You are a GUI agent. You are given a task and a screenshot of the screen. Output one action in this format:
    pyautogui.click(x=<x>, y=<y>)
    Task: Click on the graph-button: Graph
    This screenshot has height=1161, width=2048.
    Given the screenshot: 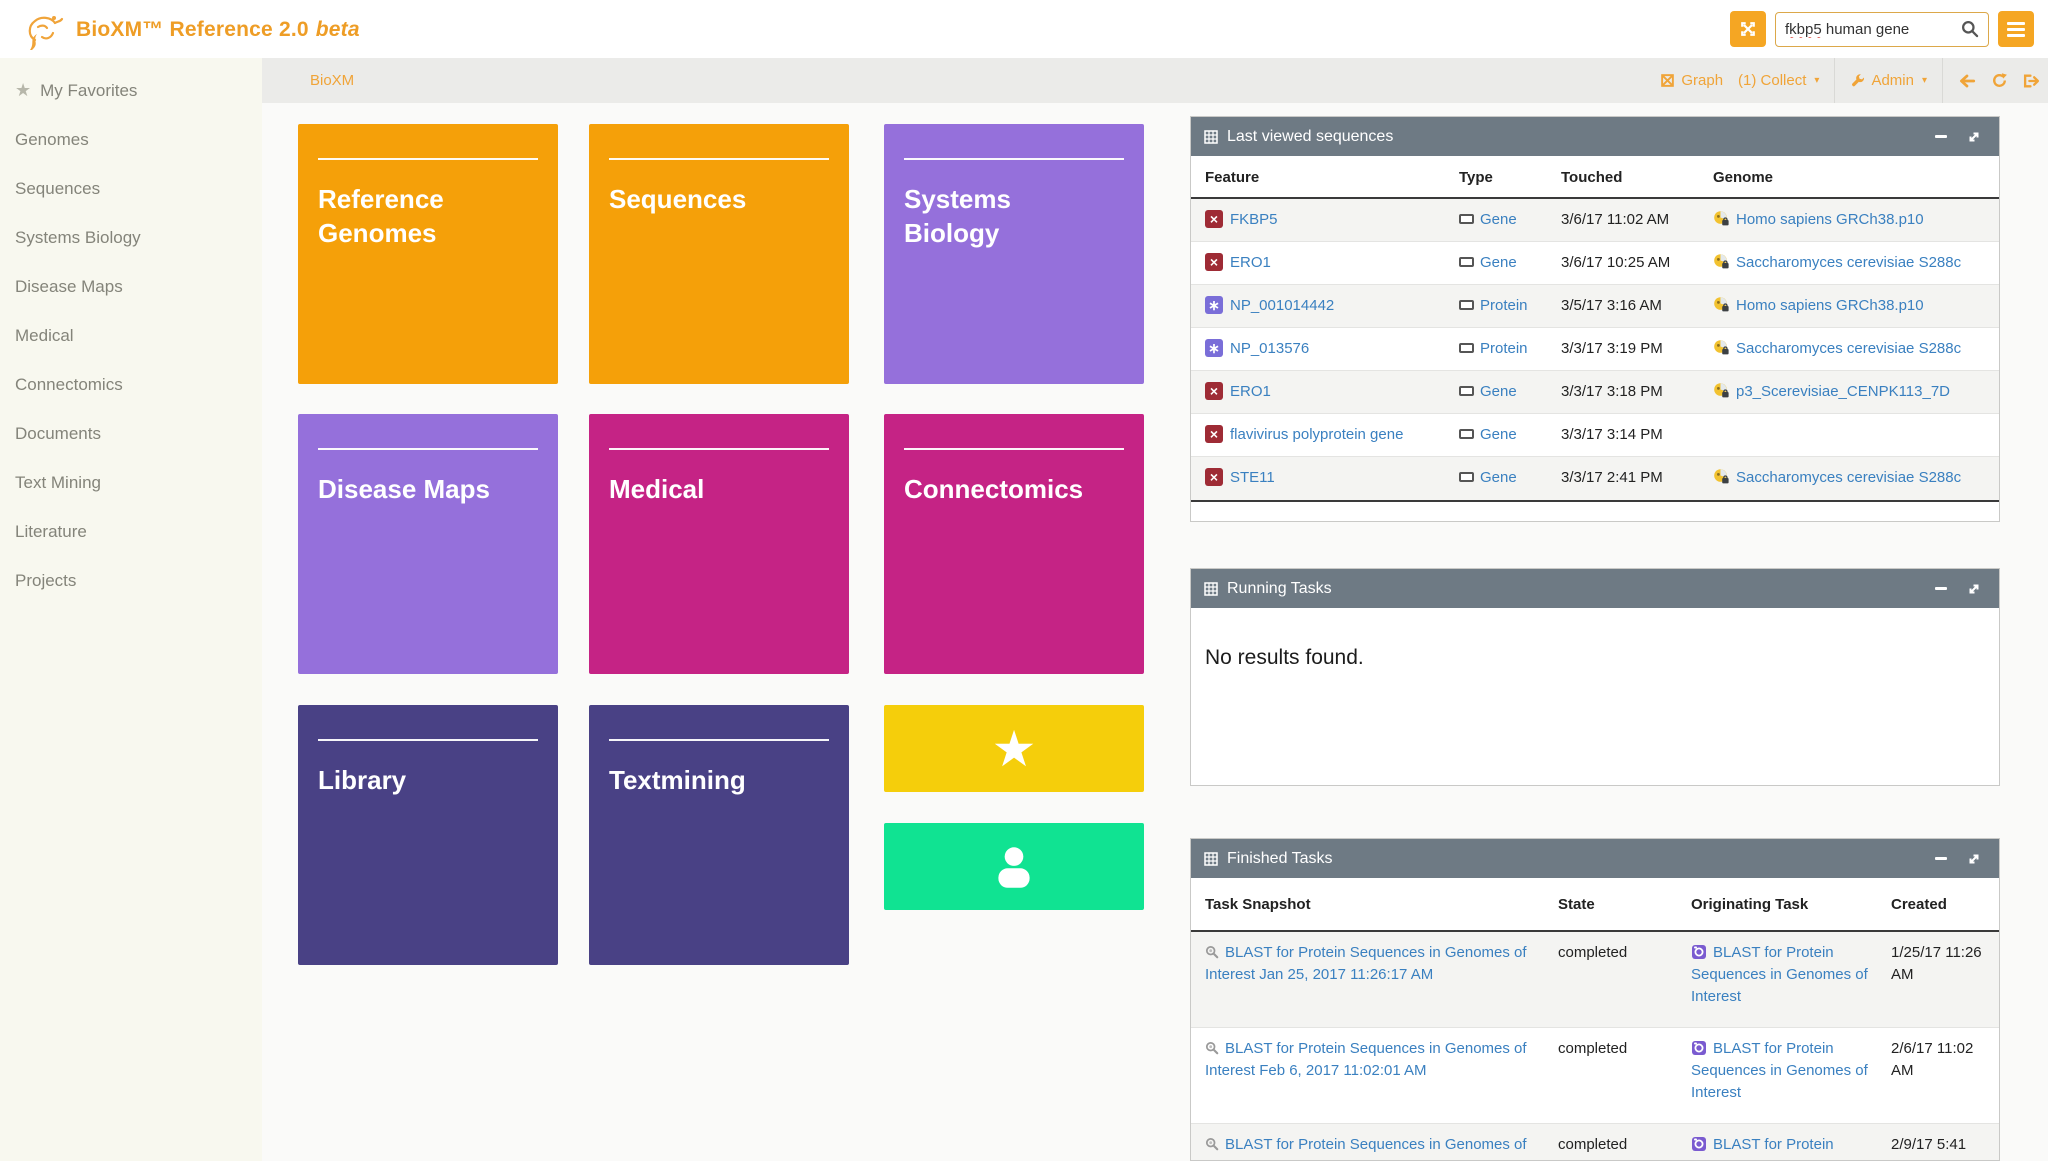 What is the action you would take?
    pyautogui.click(x=1691, y=80)
    